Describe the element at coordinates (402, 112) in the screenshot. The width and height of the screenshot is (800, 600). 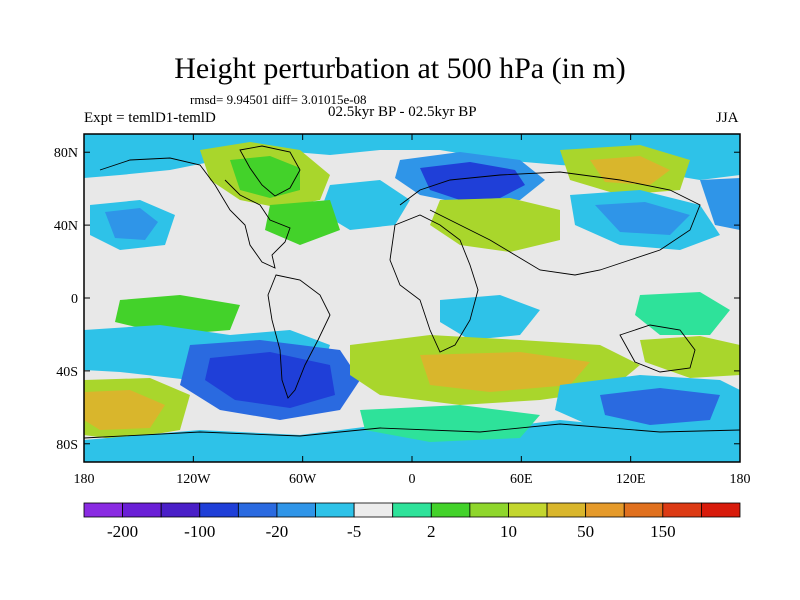
I see `period-label: 02.5kyr BP - 02.5kyr BP` at that location.